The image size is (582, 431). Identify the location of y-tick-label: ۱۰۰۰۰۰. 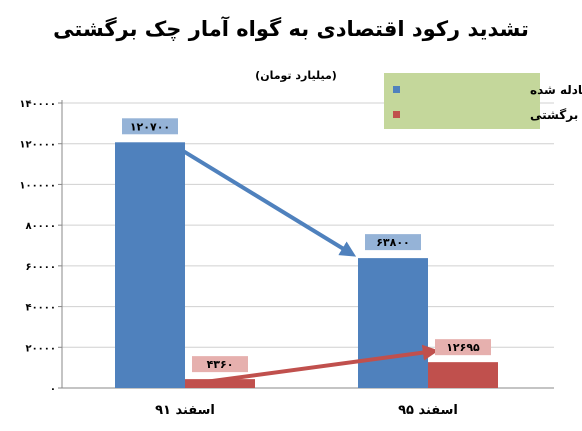
(37, 185).